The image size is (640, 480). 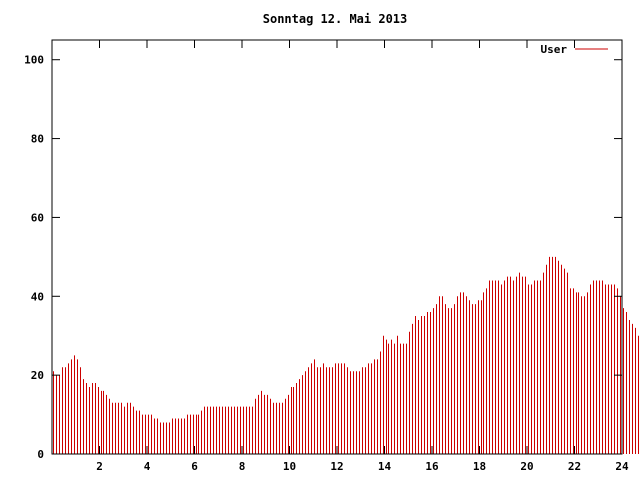 I want to click on x-tick-label: 10, so click(x=289, y=466).